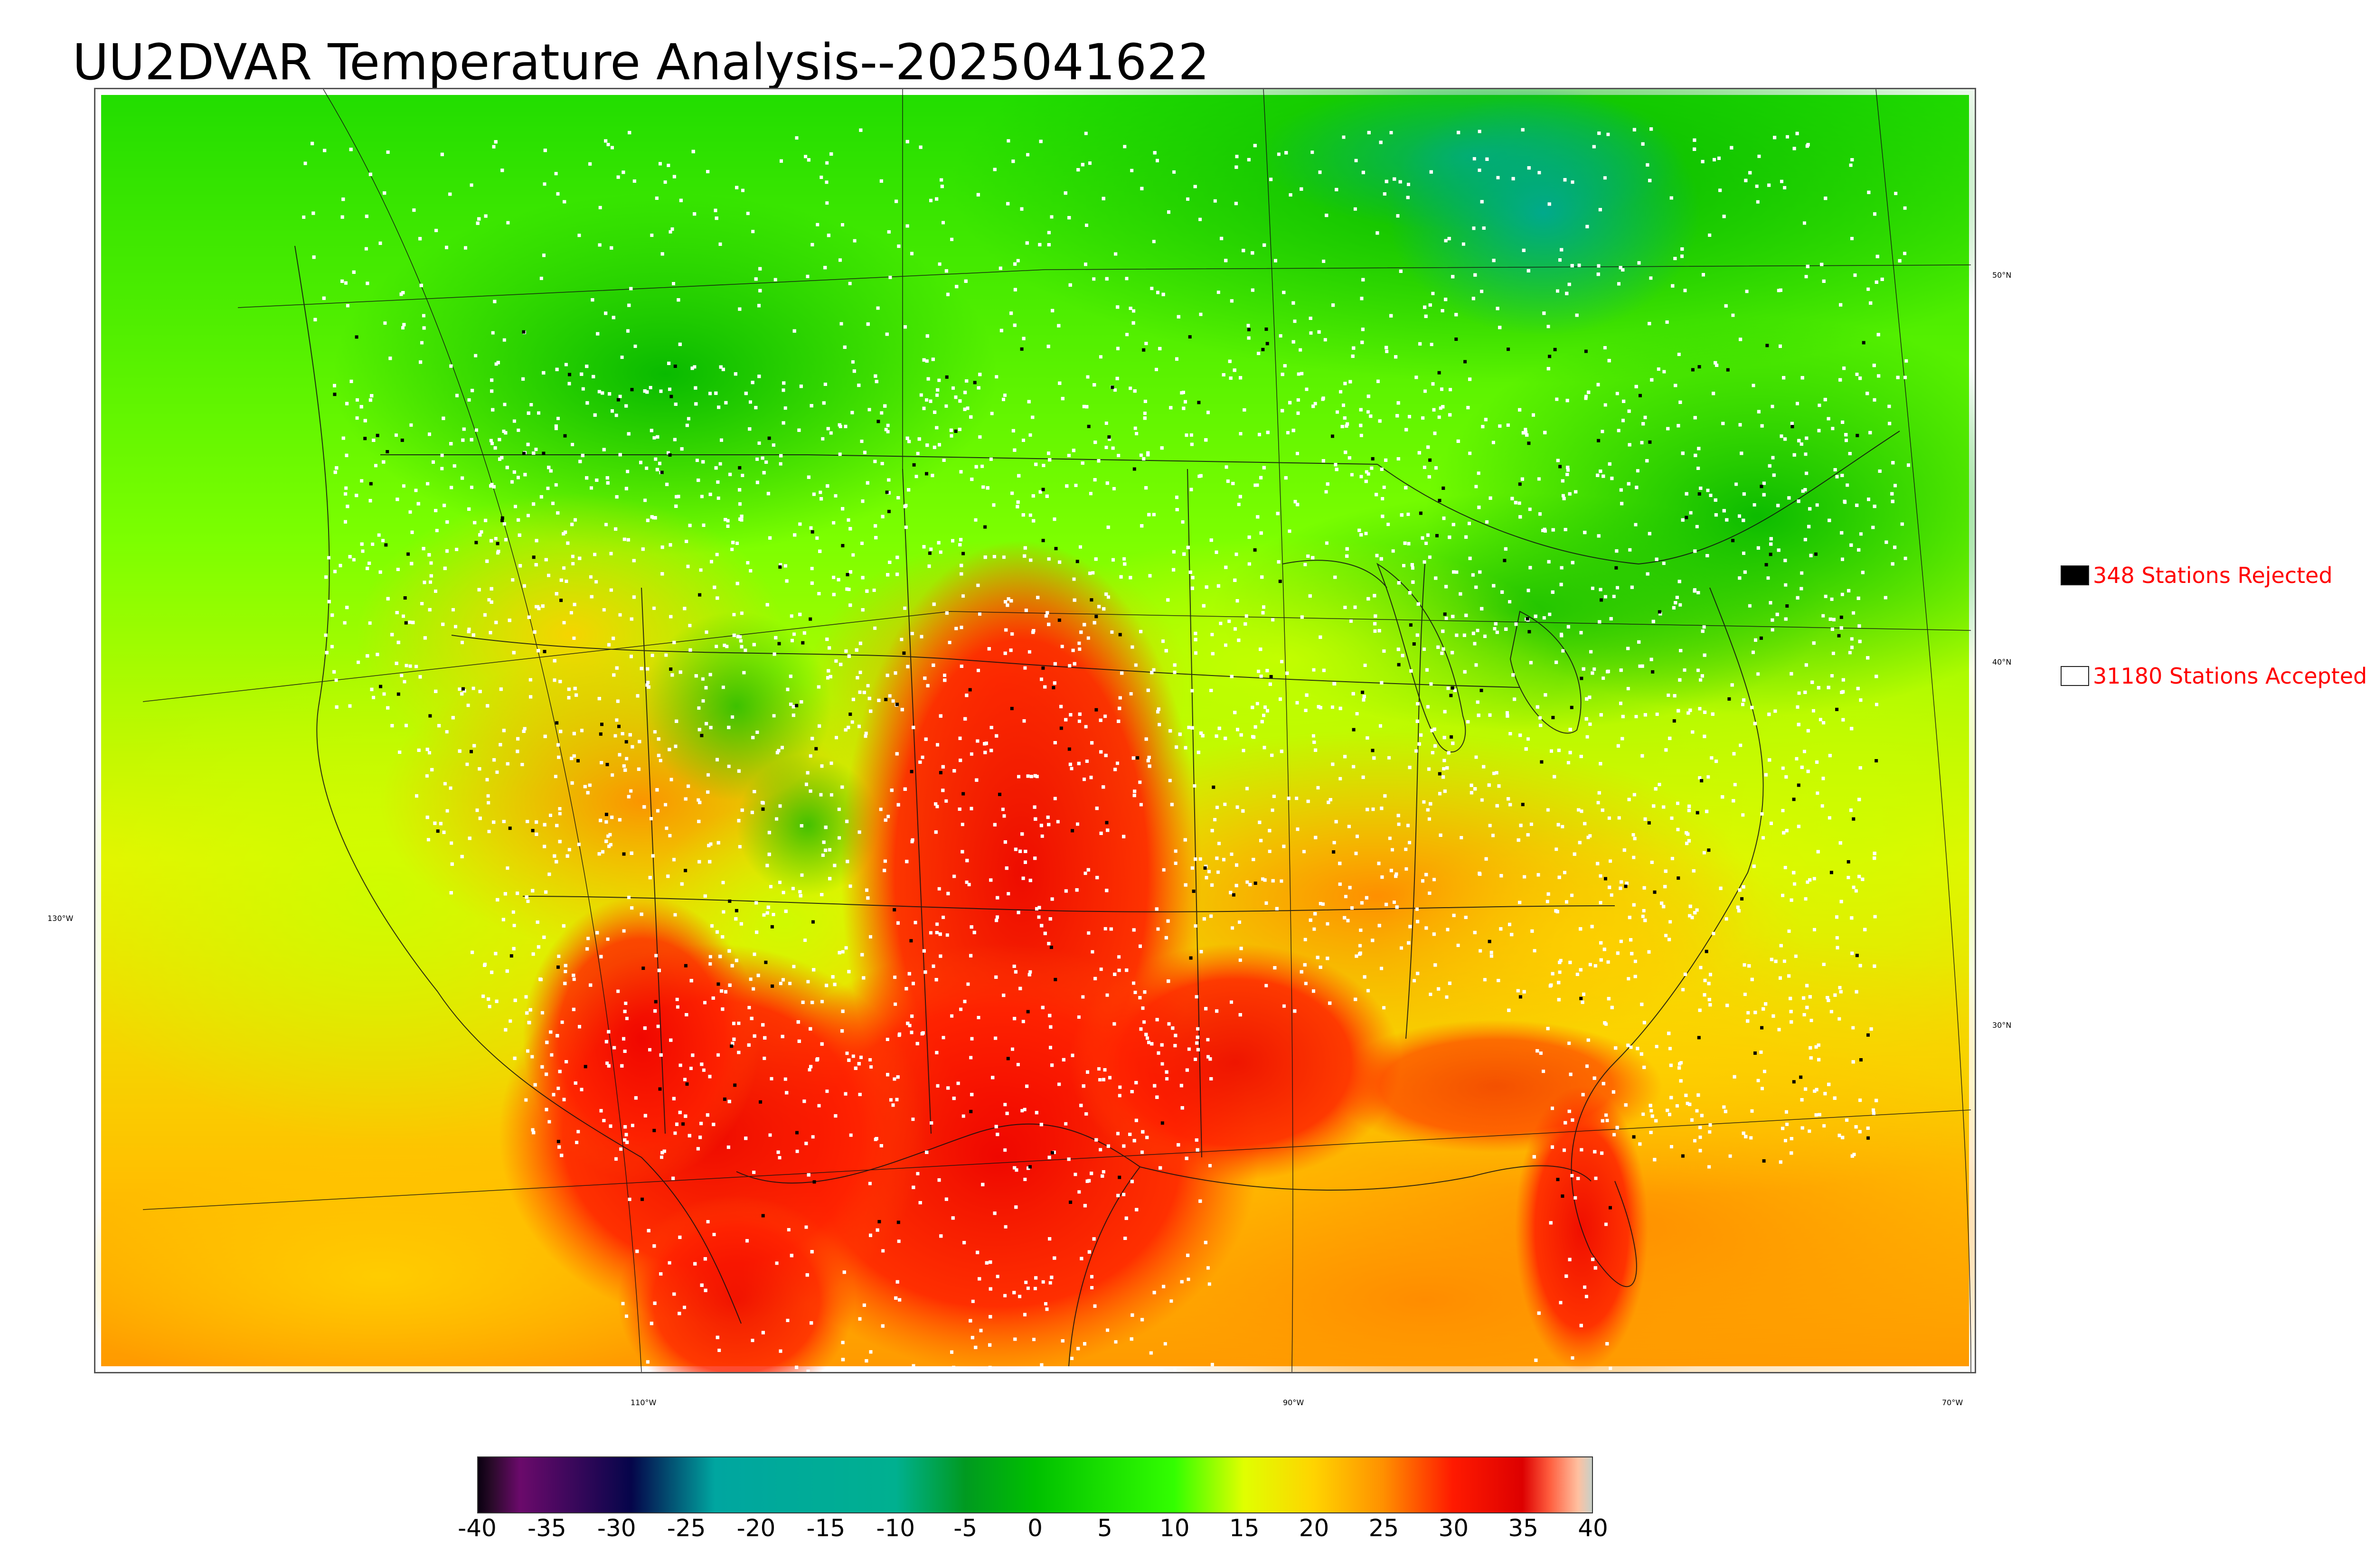 Image resolution: width=2374 pixels, height=1568 pixels. What do you see at coordinates (965, 1528) in the screenshot?
I see `colorbar-tick: -5` at bounding box center [965, 1528].